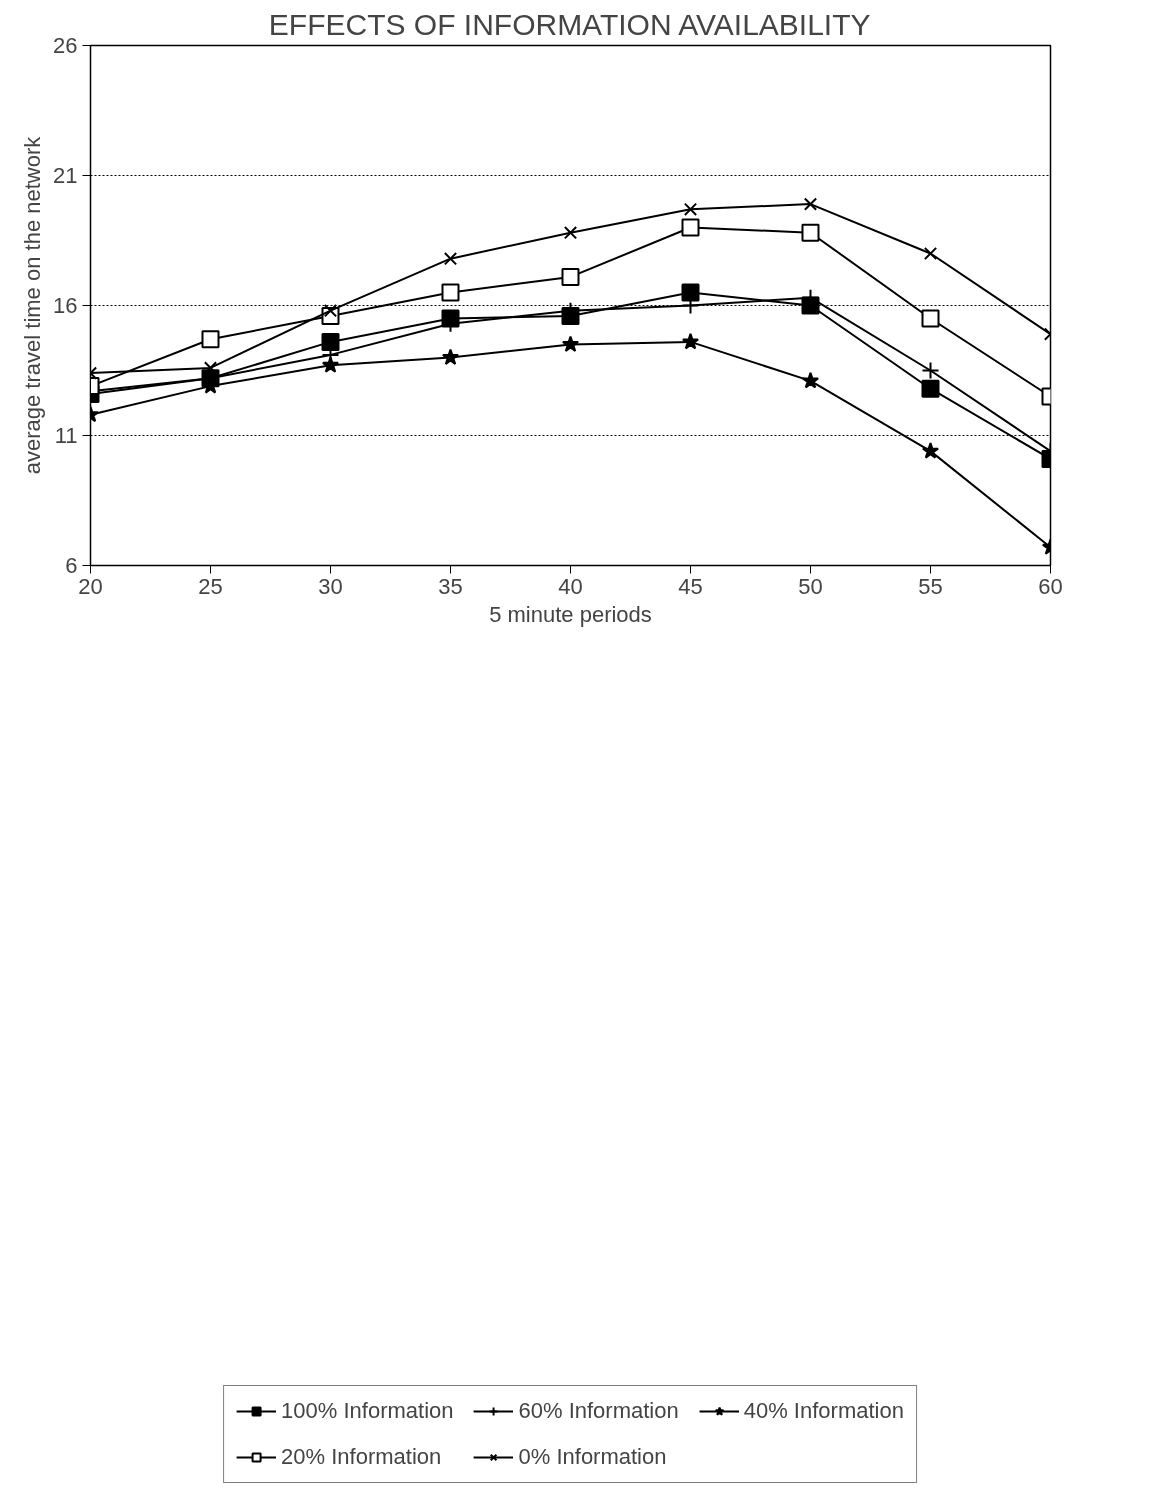 This screenshot has height=1504, width=1157. Describe the element at coordinates (592, 1457) in the screenshot. I see `legend-label: 0% Information` at that location.